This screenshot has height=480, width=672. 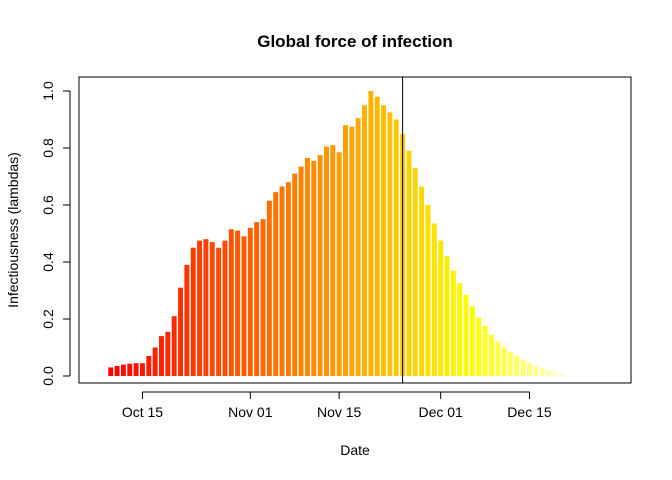 What do you see at coordinates (48, 205) in the screenshot?
I see `y-tick-label: 0.6` at bounding box center [48, 205].